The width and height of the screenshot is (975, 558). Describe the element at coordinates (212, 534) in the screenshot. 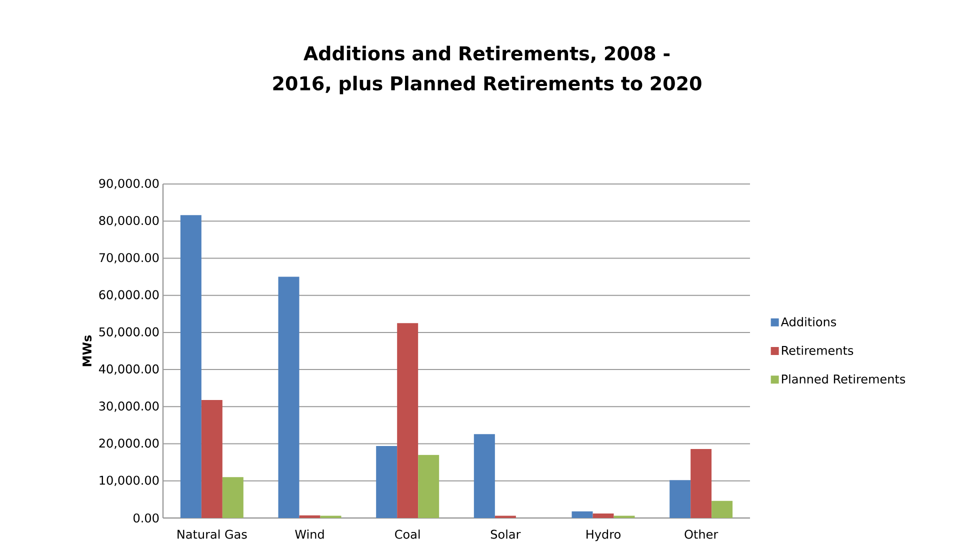

I see `x-tick-label: Natural Gas` at that location.